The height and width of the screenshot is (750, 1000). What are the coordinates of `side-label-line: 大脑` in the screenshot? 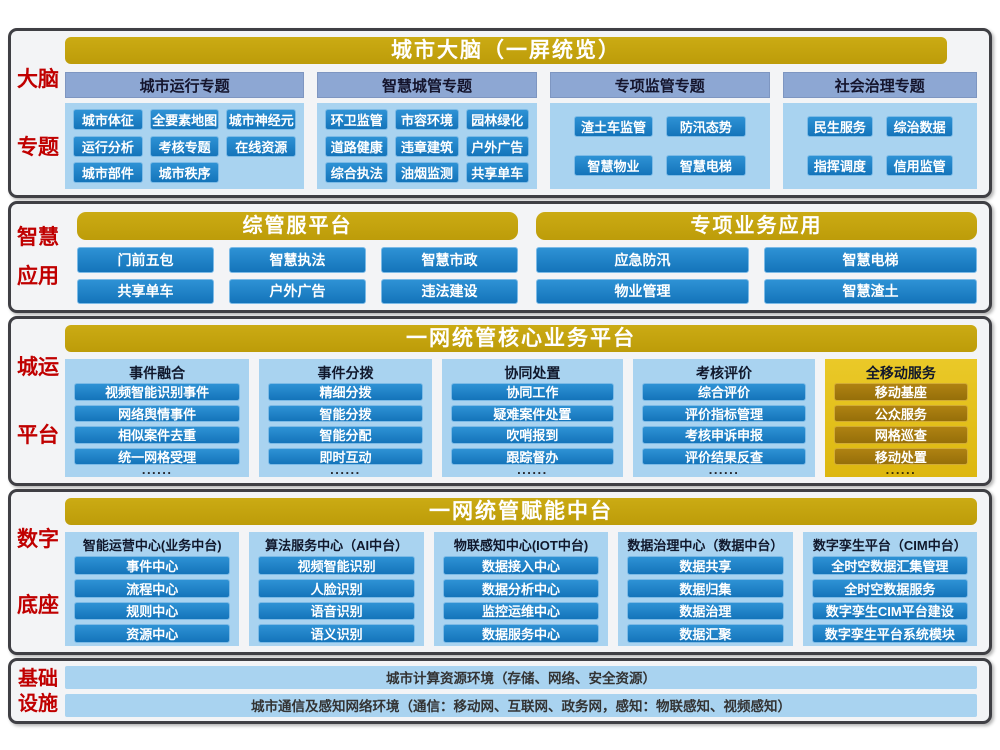 It's located at (38, 79).